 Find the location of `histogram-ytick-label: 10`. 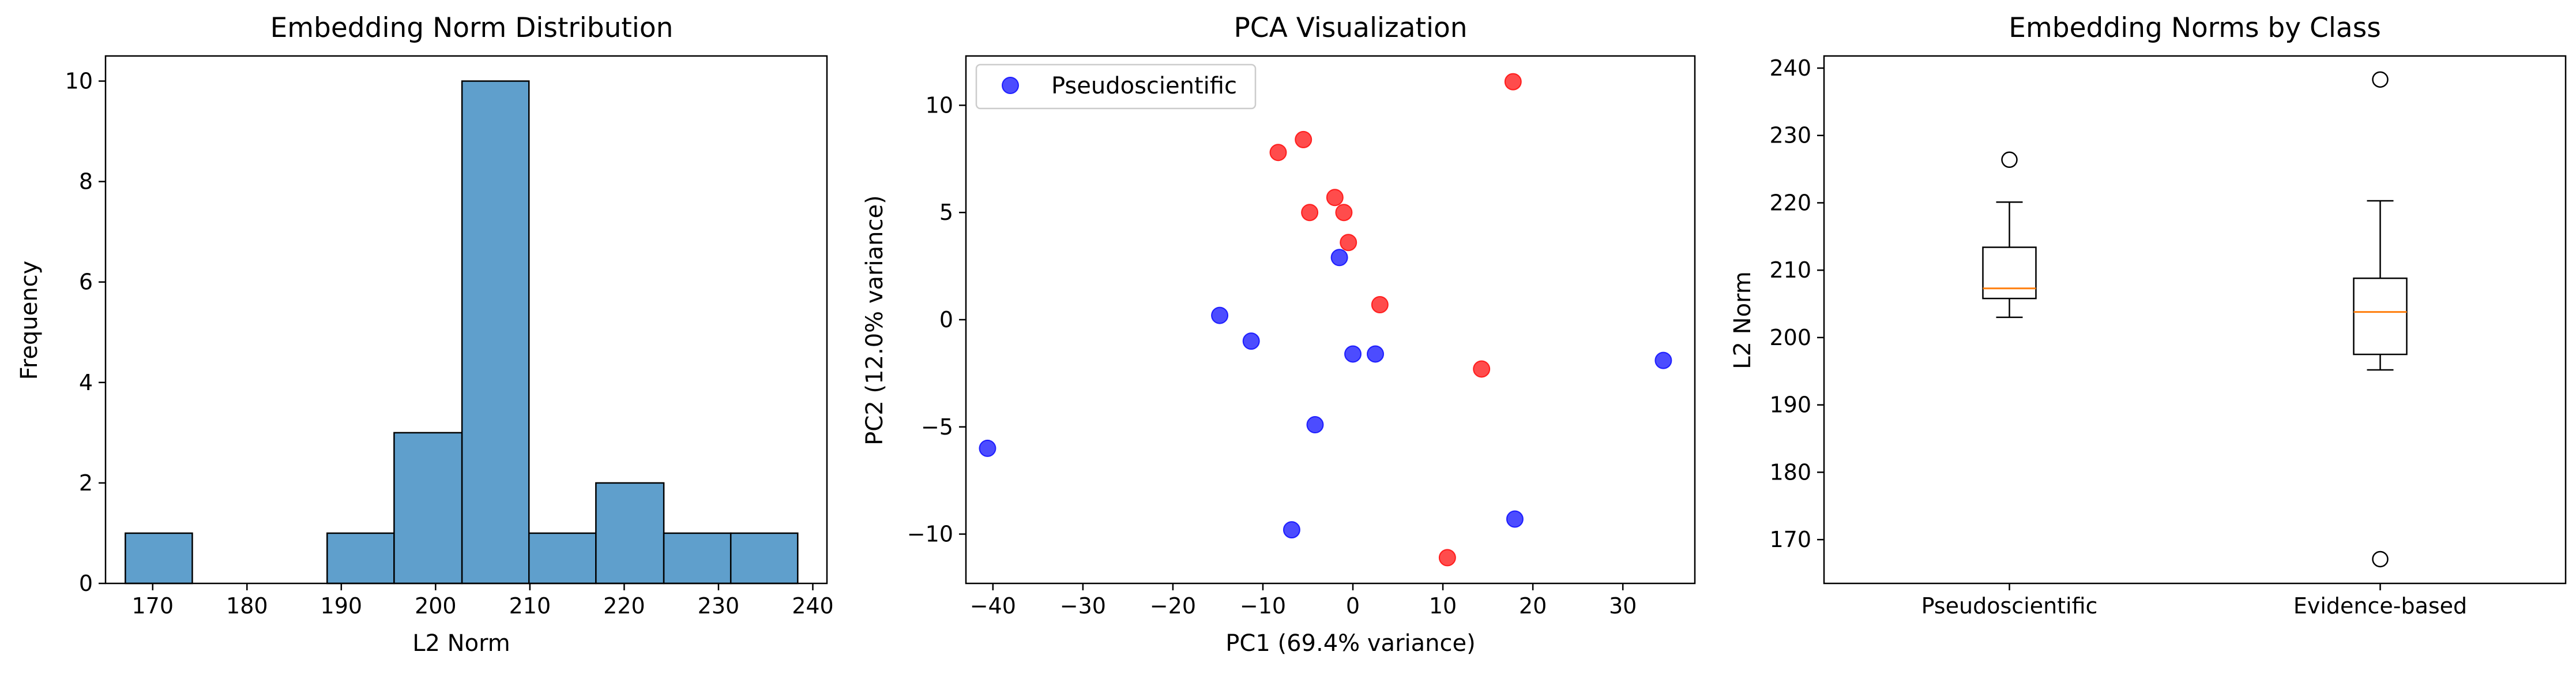

histogram-ytick-label: 10 is located at coordinates (79, 81).